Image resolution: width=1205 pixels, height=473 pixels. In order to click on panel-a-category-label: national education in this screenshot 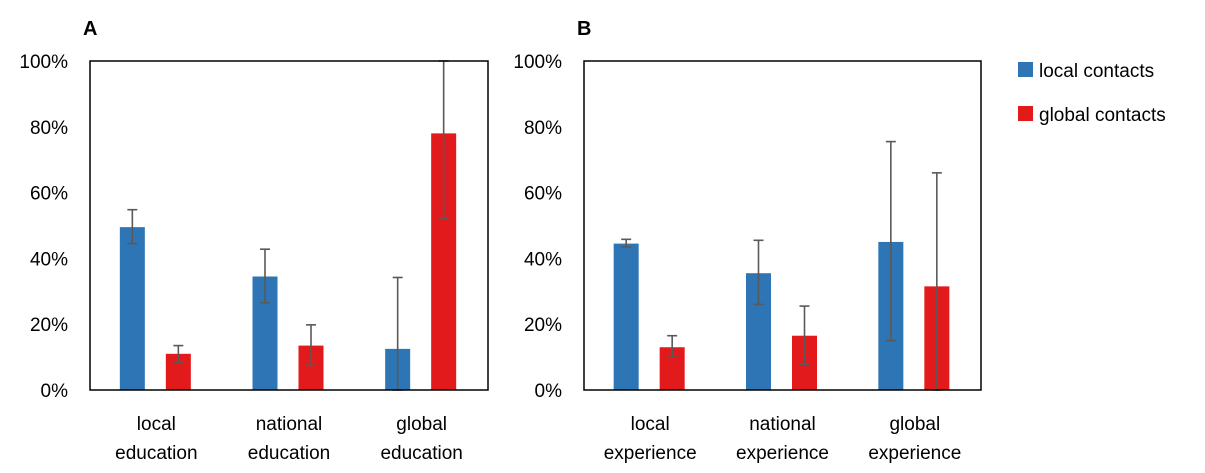, I will do `click(289, 439)`.